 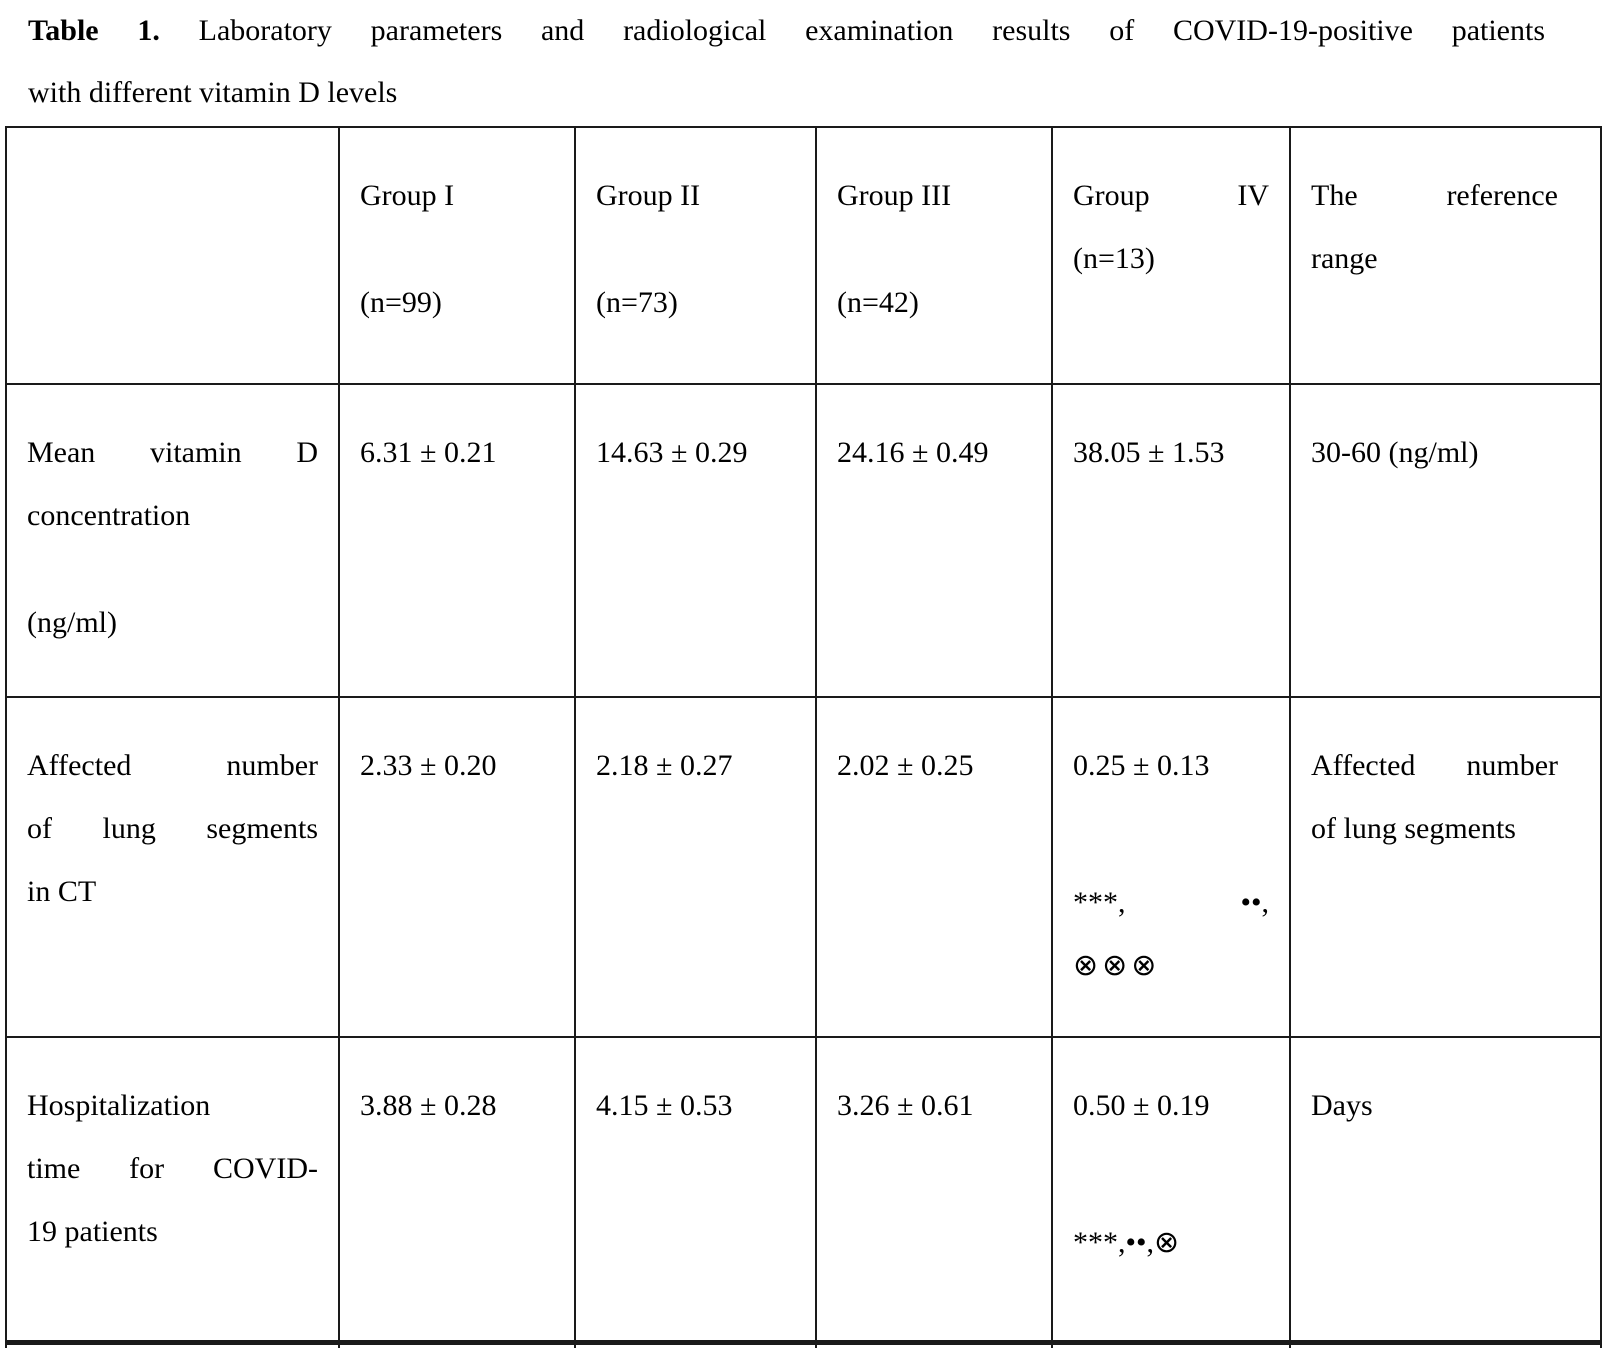 What do you see at coordinates (1171, 195) in the screenshot?
I see `group4-name: Group IV` at bounding box center [1171, 195].